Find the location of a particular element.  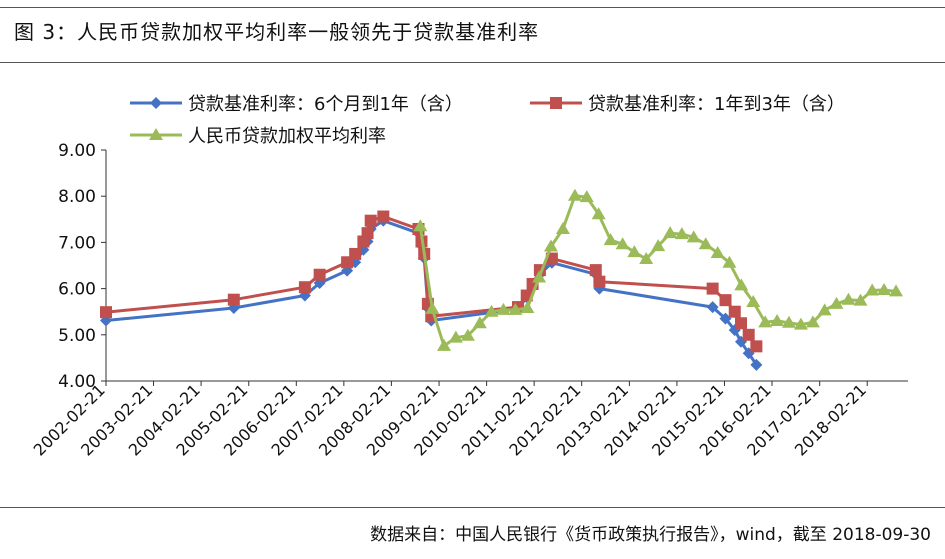

series-line is located at coordinates (657, 271).